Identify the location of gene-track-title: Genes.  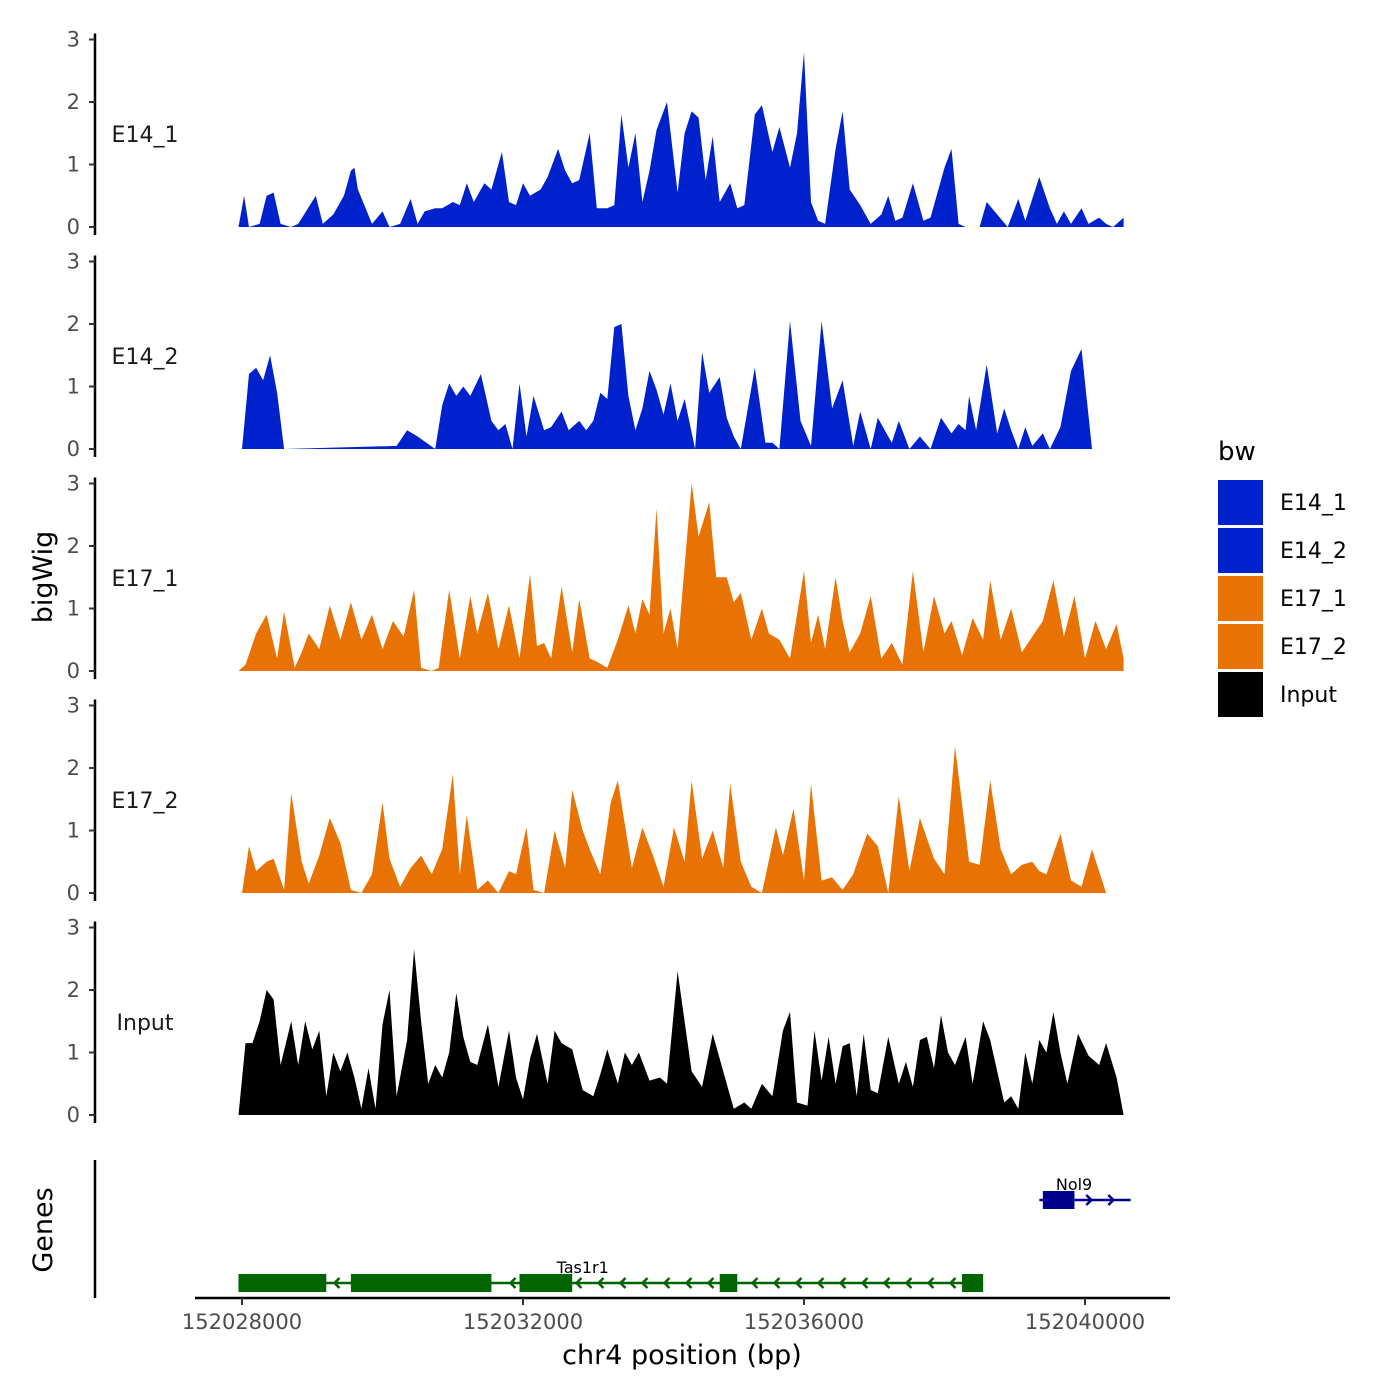
(43, 1229).